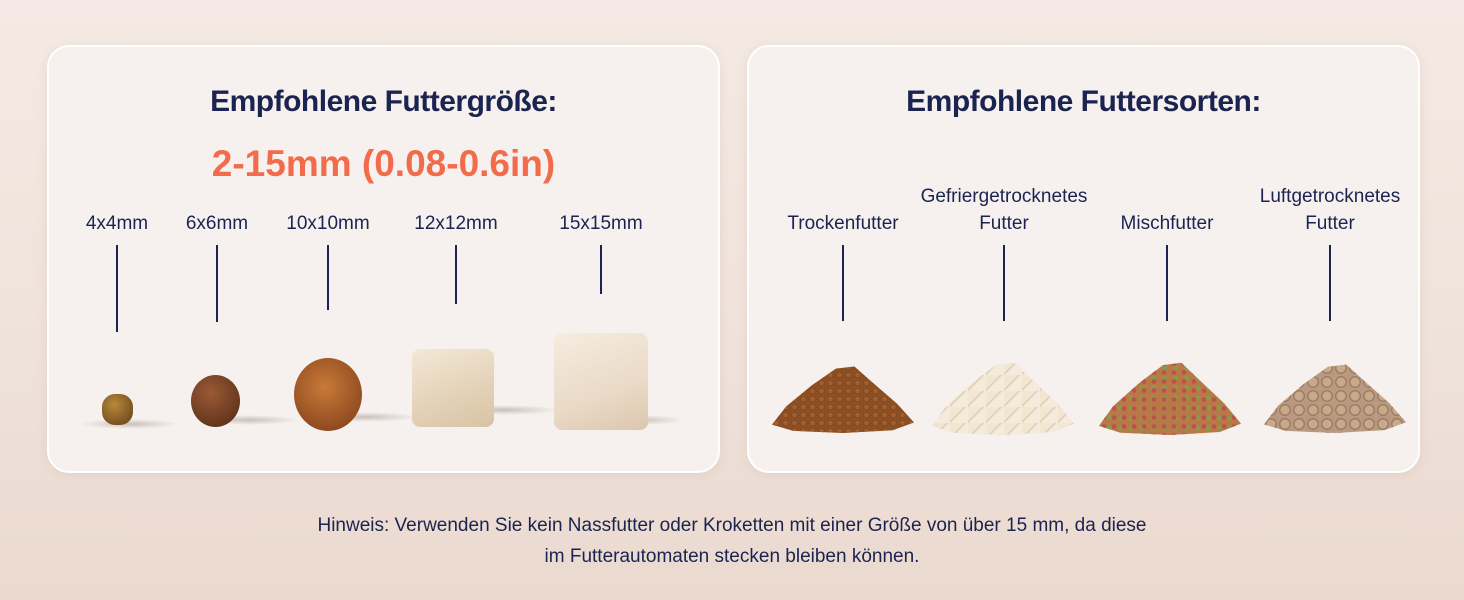 This screenshot has height=600, width=1464. I want to click on freeze-dried-food-image, so click(1003, 398).